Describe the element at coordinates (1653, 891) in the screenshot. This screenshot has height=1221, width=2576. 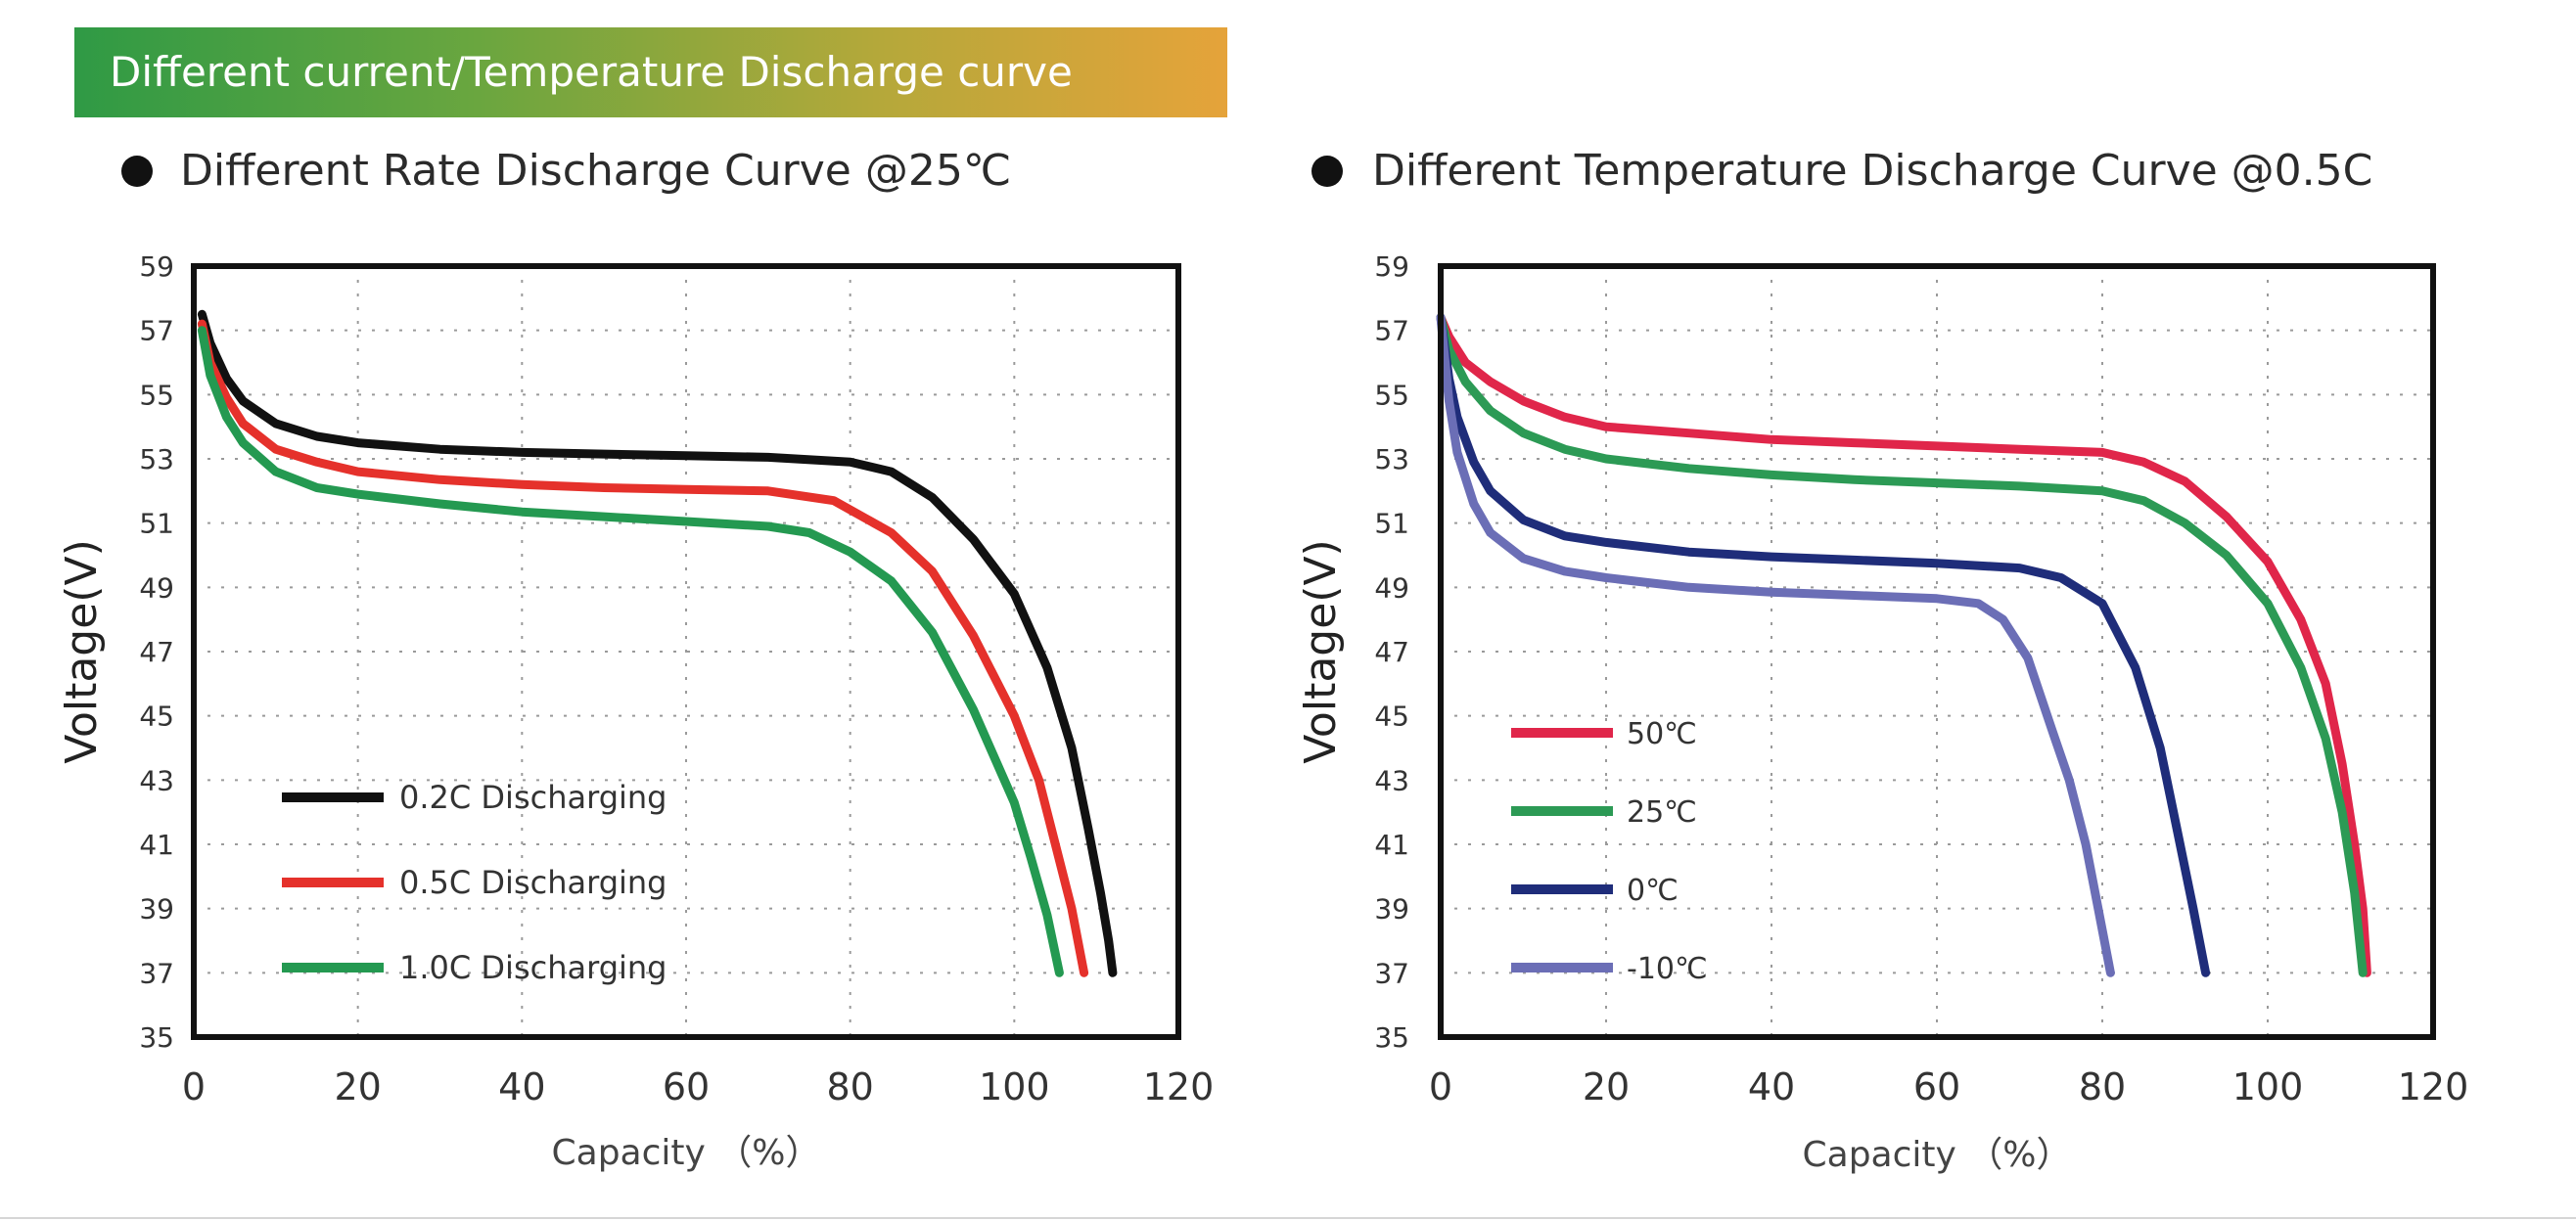
I see `legend-label: 0℃` at that location.